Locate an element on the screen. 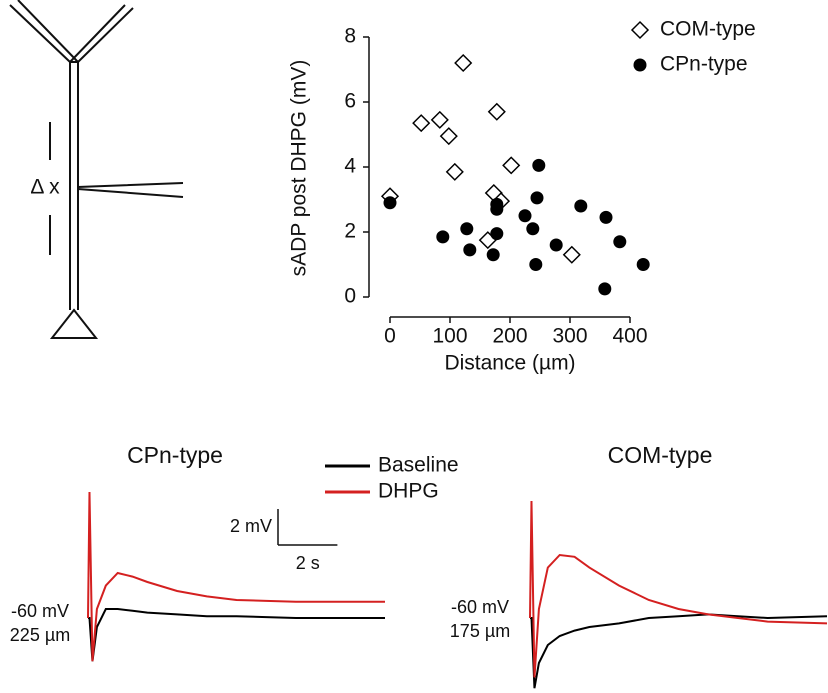 This screenshot has height=693, width=828. scale-label: 2 mV is located at coordinates (251, 526).